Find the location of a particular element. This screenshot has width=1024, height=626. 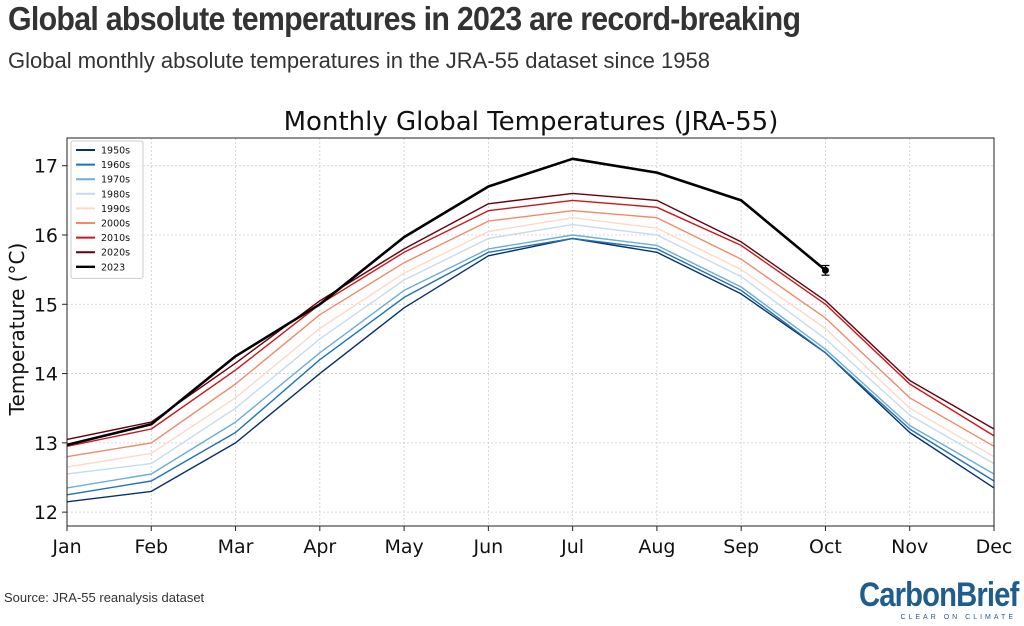

x-tick-label: Oct is located at coordinates (825, 547).